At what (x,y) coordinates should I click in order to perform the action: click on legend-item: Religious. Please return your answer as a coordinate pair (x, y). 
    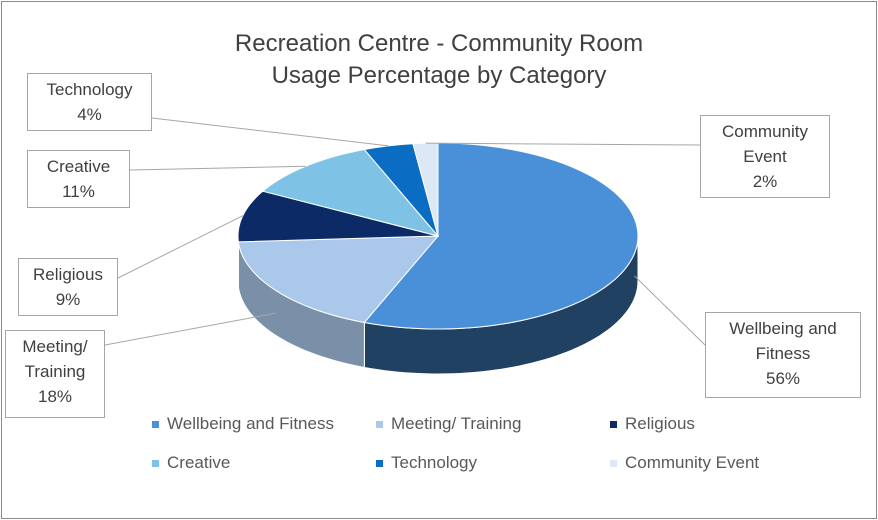
    Looking at the image, I should click on (652, 424).